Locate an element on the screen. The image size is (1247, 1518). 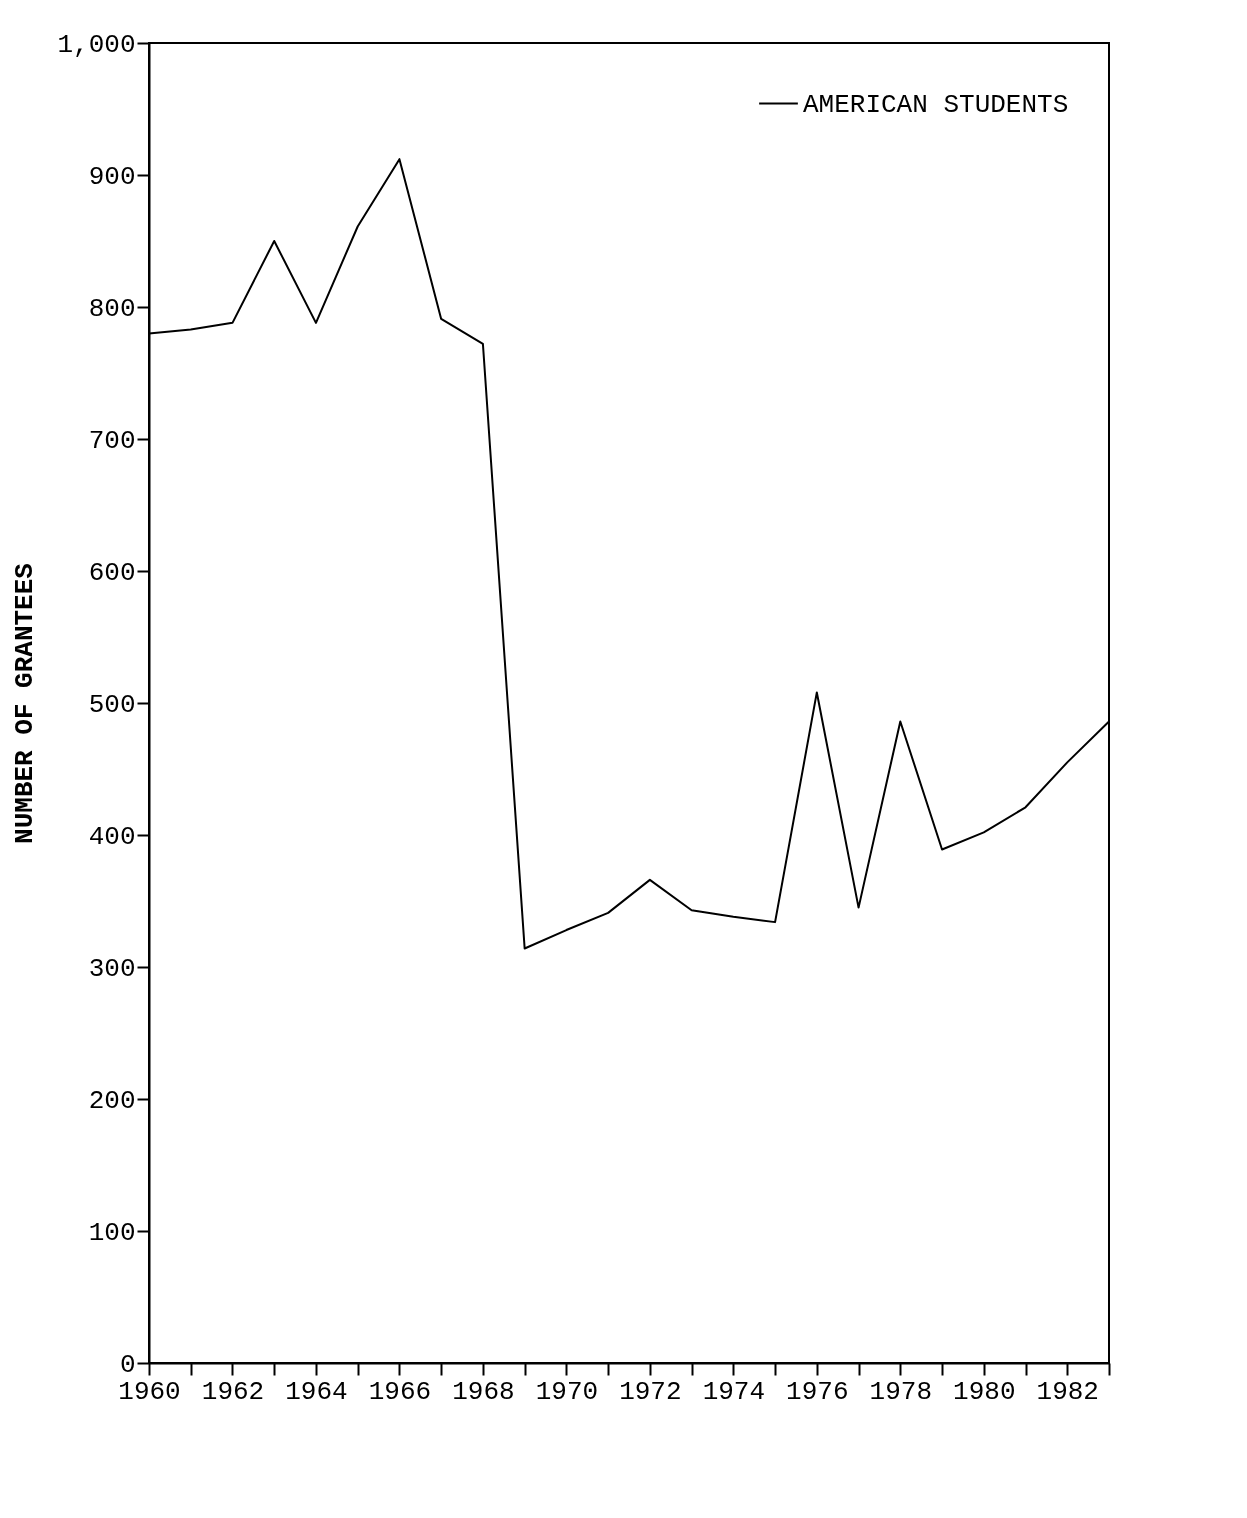
x-tick-label: 1980 is located at coordinates (984, 1391).